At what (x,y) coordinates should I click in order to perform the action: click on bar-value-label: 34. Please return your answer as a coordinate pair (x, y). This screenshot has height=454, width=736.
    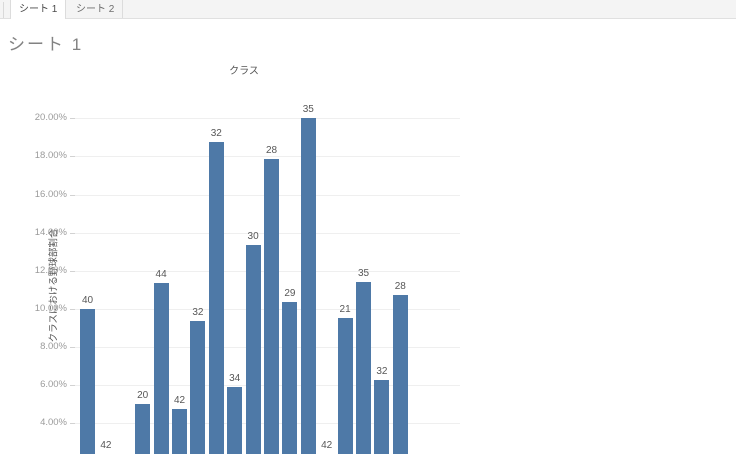
    Looking at the image, I should click on (235, 379).